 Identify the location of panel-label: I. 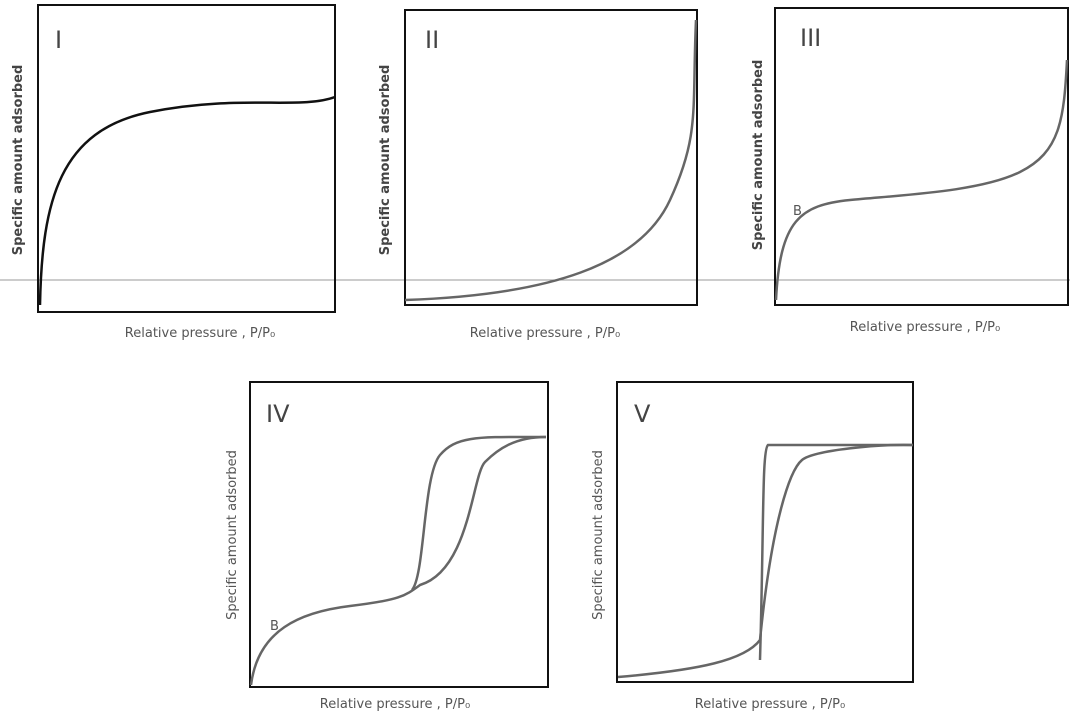
(58, 40).